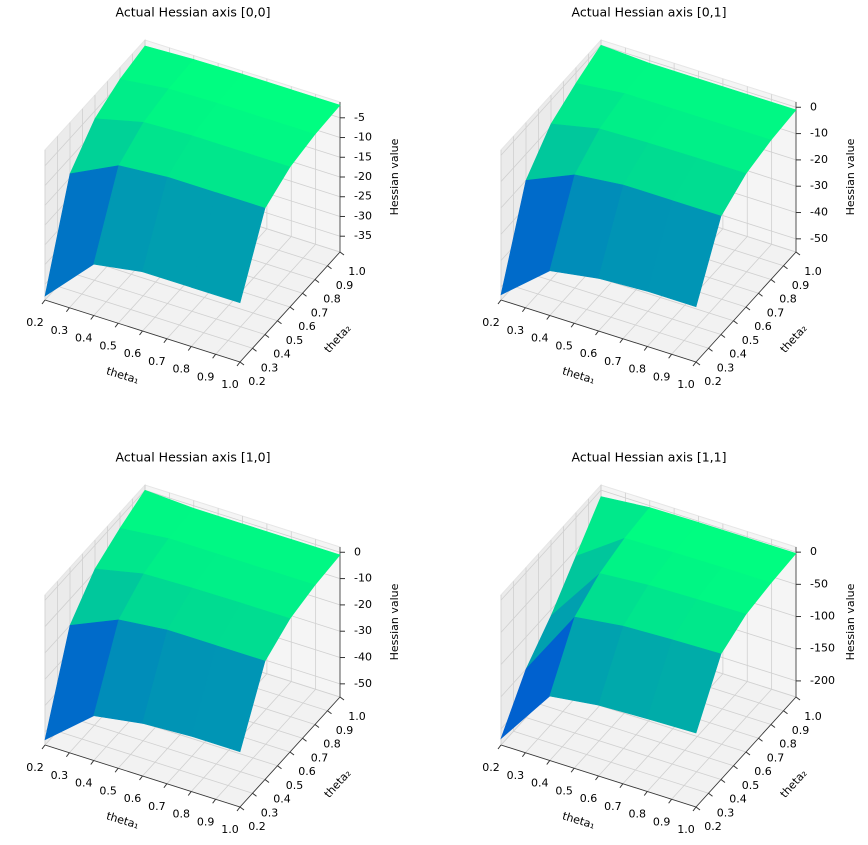 The image size is (868, 845). Describe the element at coordinates (363, 156) in the screenshot. I see `z-tick-label: -15` at that location.